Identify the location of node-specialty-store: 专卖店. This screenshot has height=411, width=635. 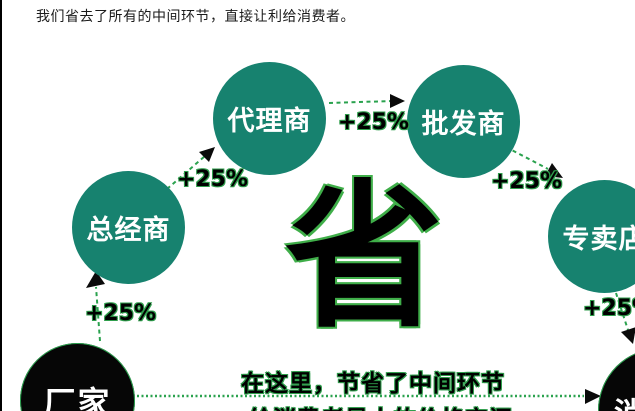
(591, 236).